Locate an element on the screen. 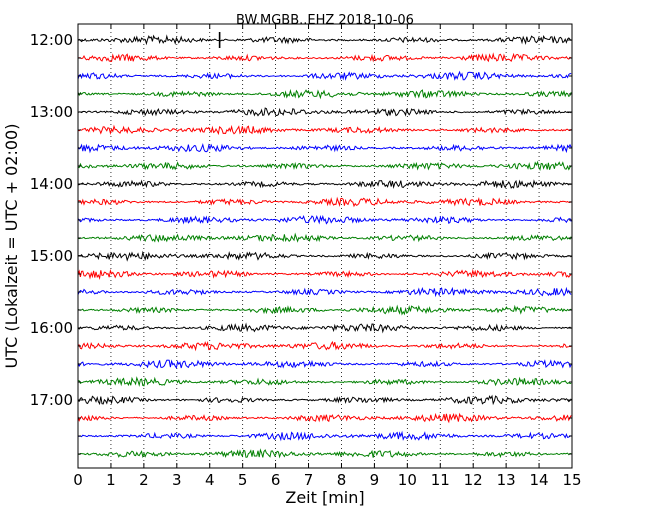  y-tick-label: 12:00 is located at coordinates (51, 40).